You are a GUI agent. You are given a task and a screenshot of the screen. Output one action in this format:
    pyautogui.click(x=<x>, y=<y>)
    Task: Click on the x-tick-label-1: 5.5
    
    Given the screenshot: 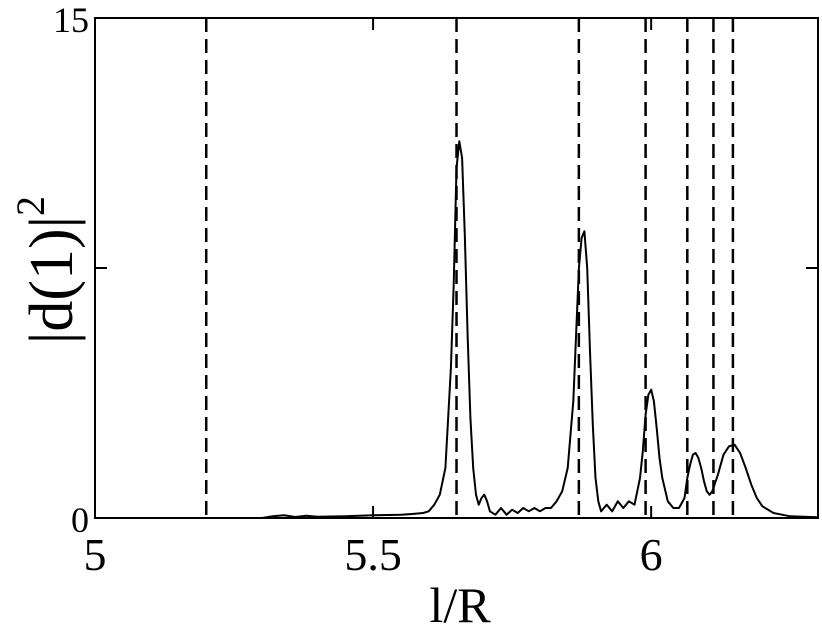 What is the action you would take?
    pyautogui.click(x=373, y=554)
    